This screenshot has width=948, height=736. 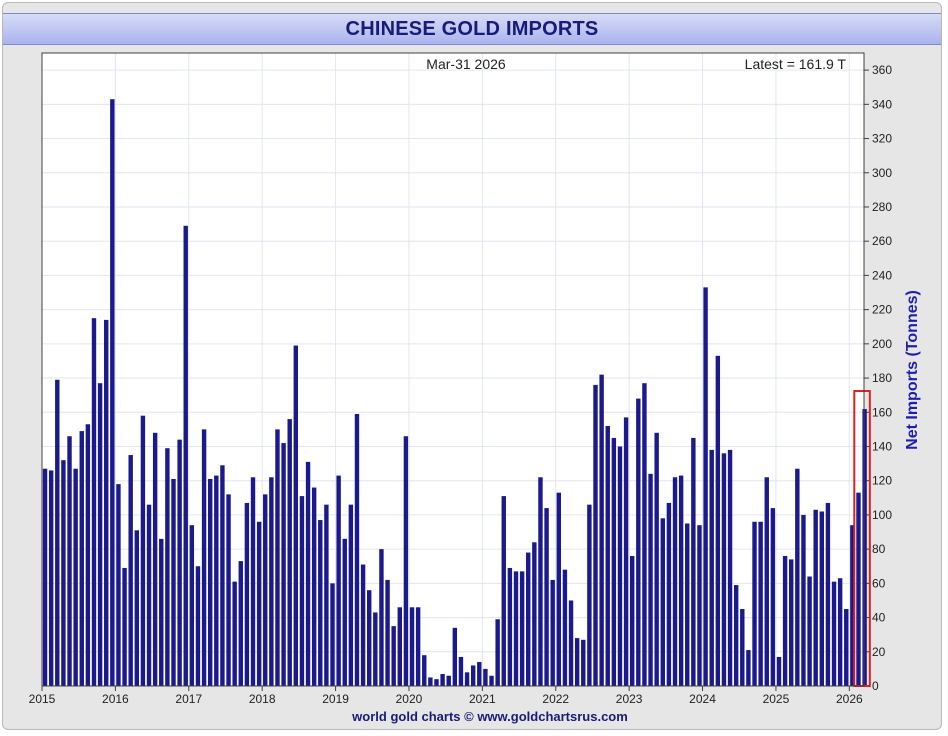 What do you see at coordinates (882, 139) in the screenshot?
I see `y-tick-label: 320` at bounding box center [882, 139].